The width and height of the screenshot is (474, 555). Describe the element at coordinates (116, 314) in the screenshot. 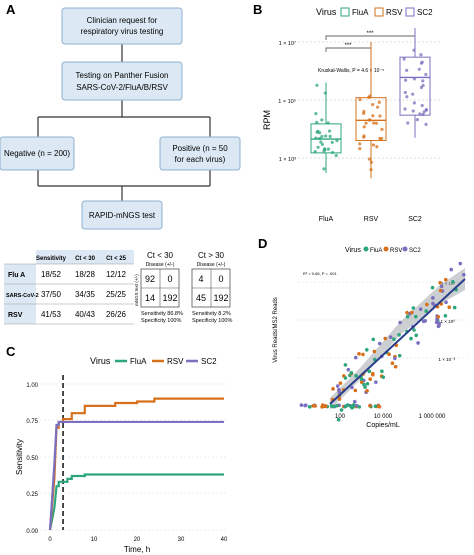

I see `table-cell: 26/26` at that location.